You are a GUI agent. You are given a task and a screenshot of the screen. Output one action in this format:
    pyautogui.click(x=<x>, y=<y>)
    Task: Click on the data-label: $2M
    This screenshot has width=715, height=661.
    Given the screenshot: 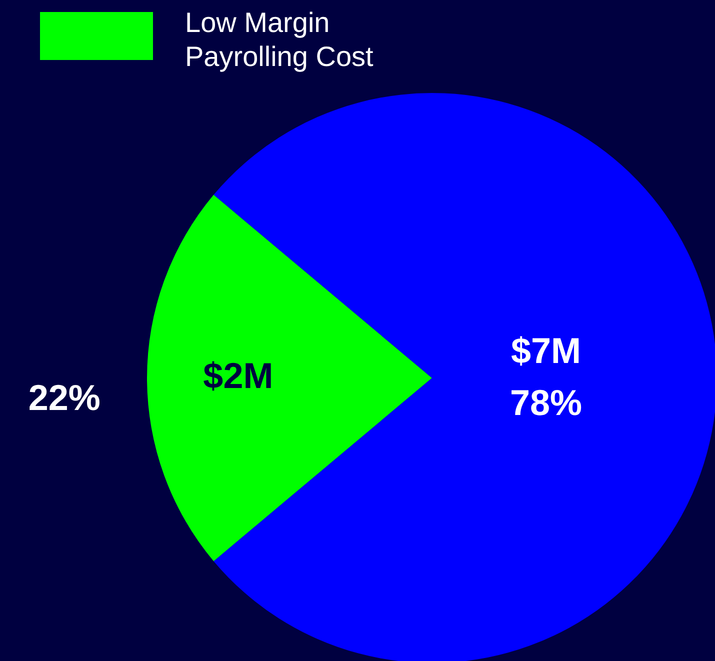 What is the action you would take?
    pyautogui.click(x=238, y=375)
    